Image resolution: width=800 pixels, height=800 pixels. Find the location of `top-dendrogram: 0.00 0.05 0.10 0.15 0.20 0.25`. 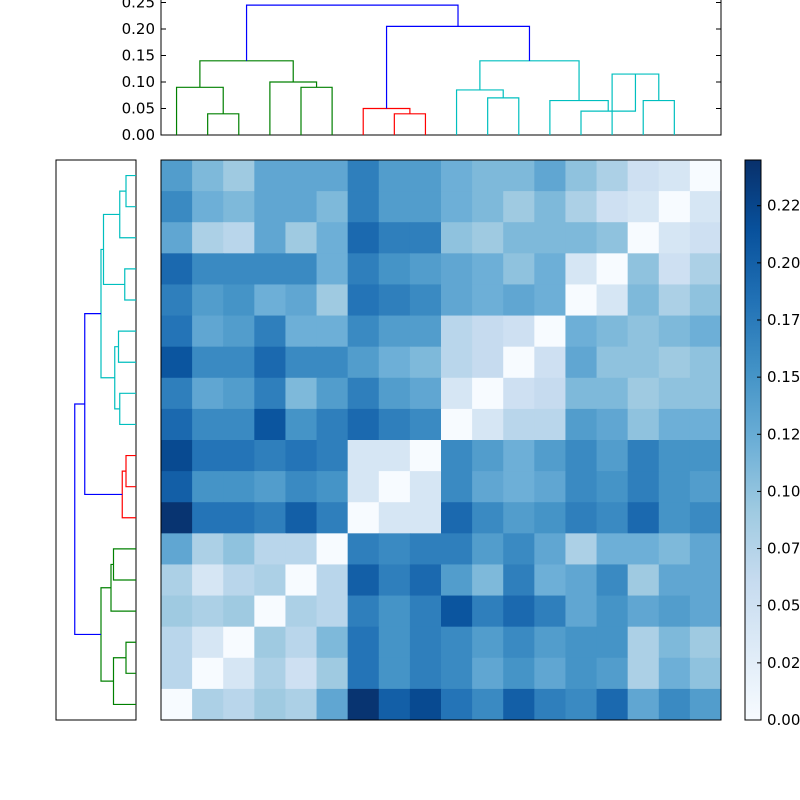

top-dendrogram: 0.00 0.05 0.10 0.15 0.20 0.25 is located at coordinates (422, 72).